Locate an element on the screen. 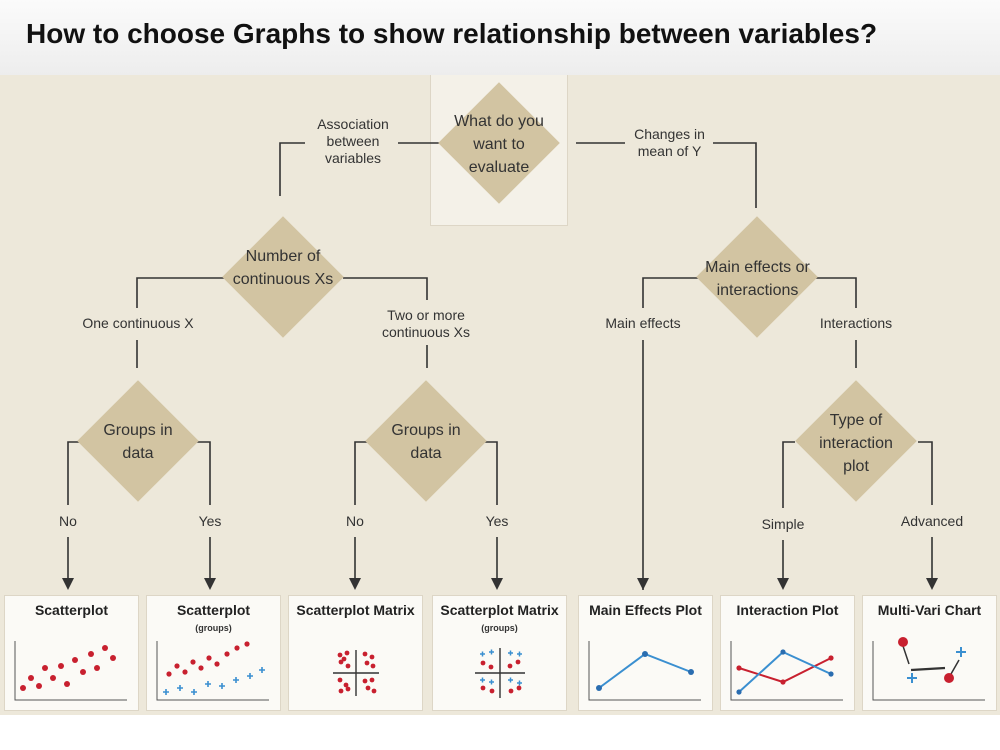 The width and height of the screenshot is (1000, 750). branch-label-yes-right: Yes is located at coordinates (497, 521).